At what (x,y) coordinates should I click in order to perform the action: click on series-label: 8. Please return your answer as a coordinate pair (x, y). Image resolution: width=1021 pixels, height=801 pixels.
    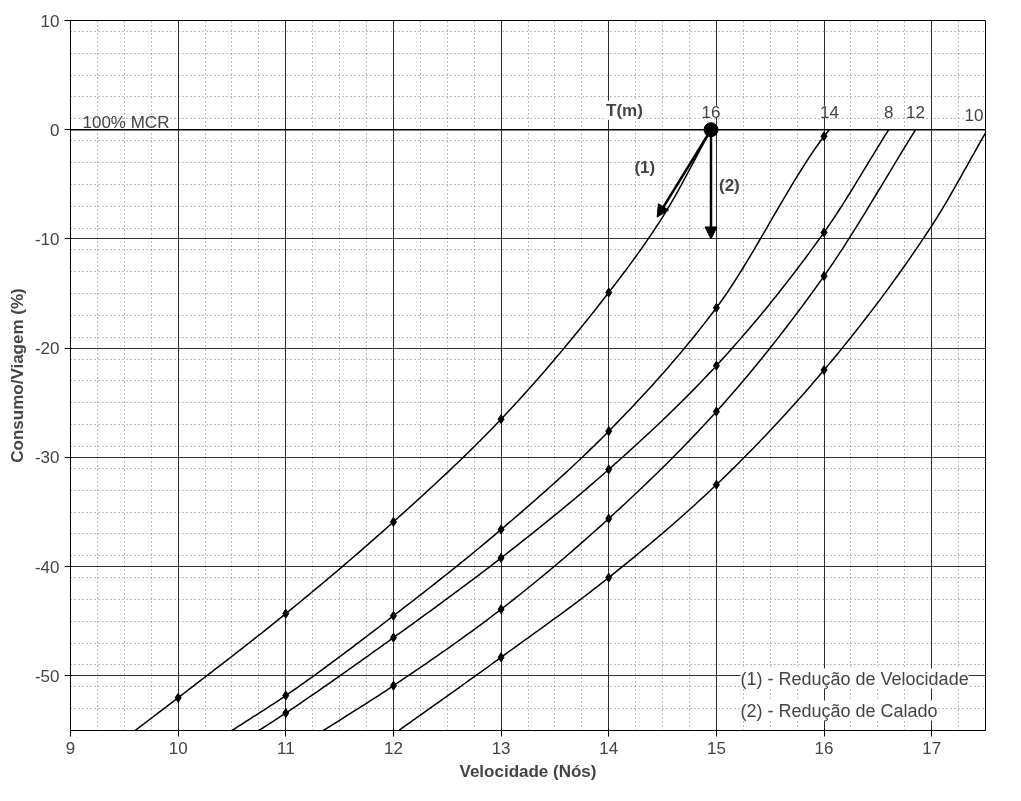
    Looking at the image, I should click on (888, 112).